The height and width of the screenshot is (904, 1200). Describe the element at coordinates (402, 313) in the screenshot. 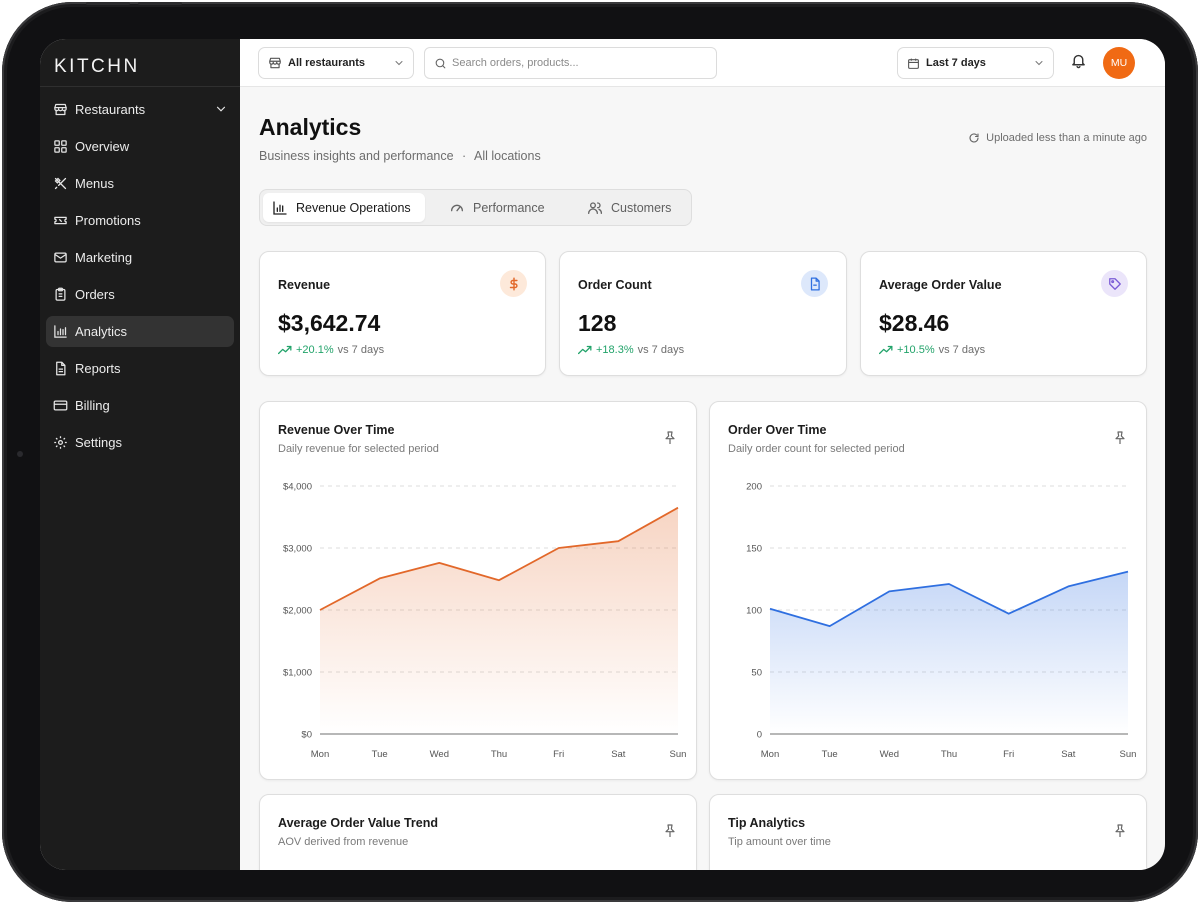

I see `kpi-card-revenue: Revenue $3,642.74 +20.1% vs 7 days` at that location.